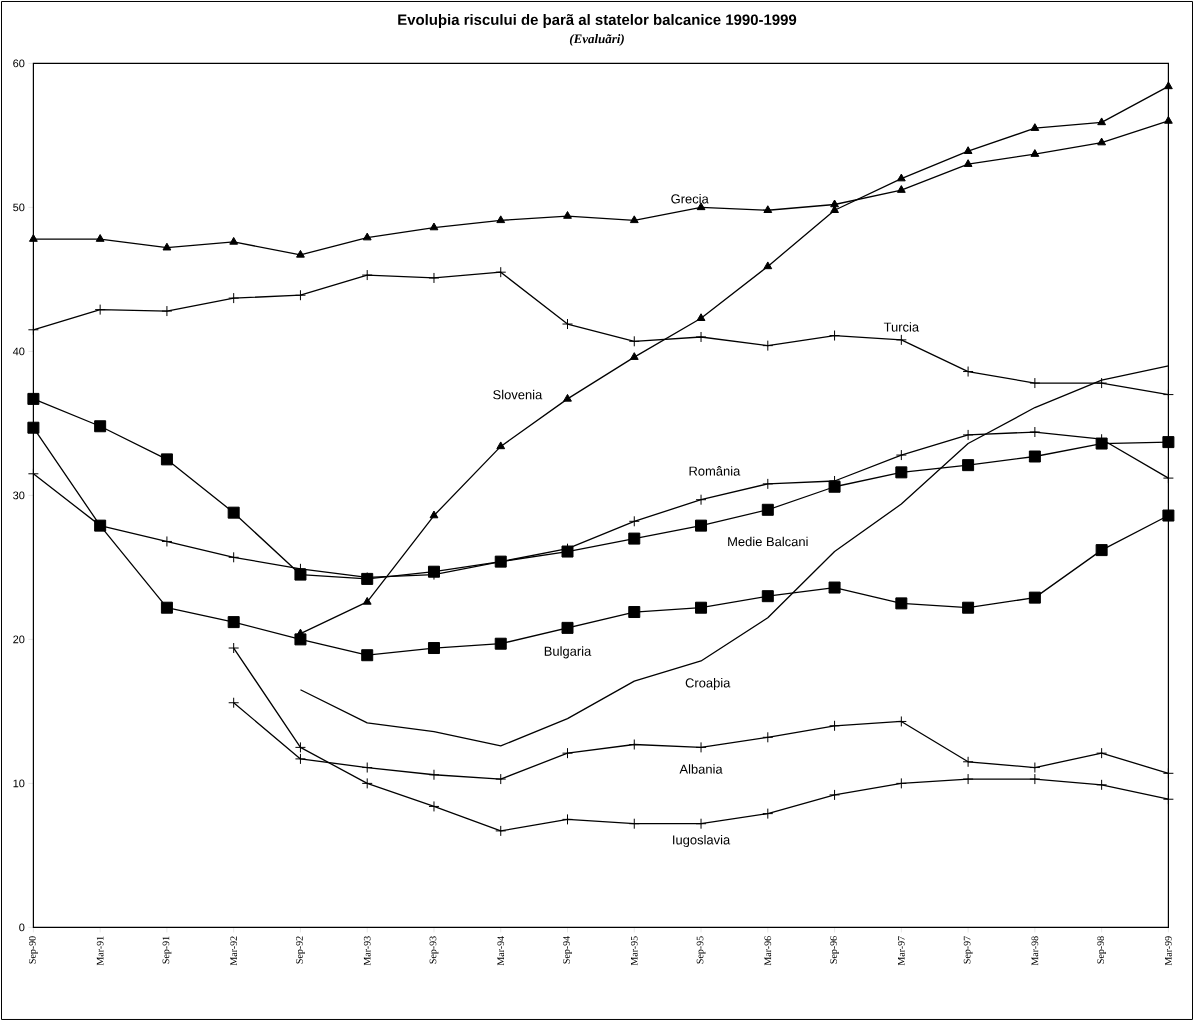 The width and height of the screenshot is (1194, 1021). Describe the element at coordinates (768, 951) in the screenshot. I see `x-tick-label: Mar-96` at that location.